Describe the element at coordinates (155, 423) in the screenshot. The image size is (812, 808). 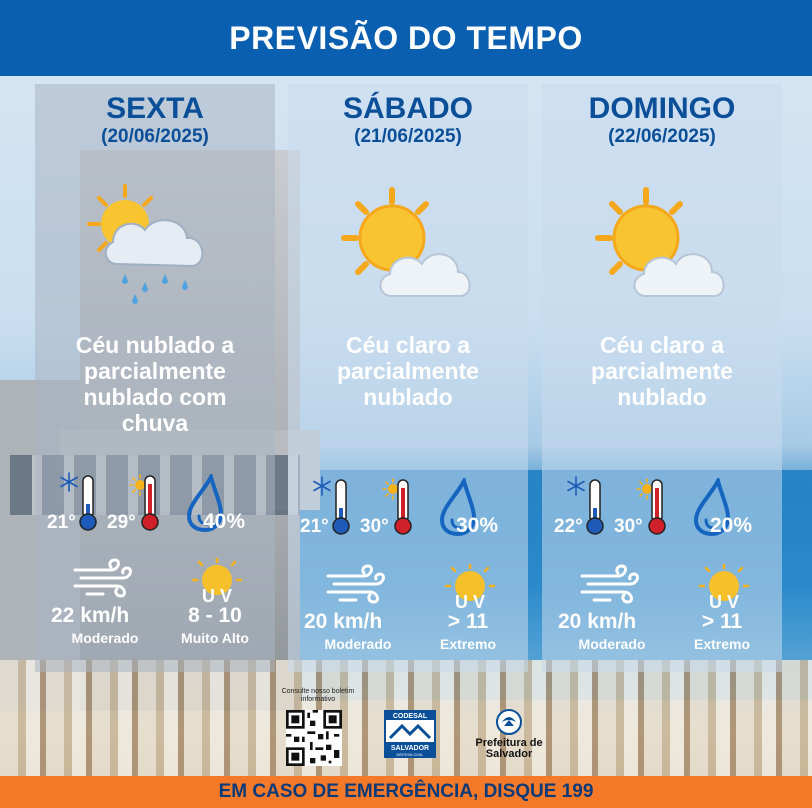
I see `description-line: chuva` at that location.